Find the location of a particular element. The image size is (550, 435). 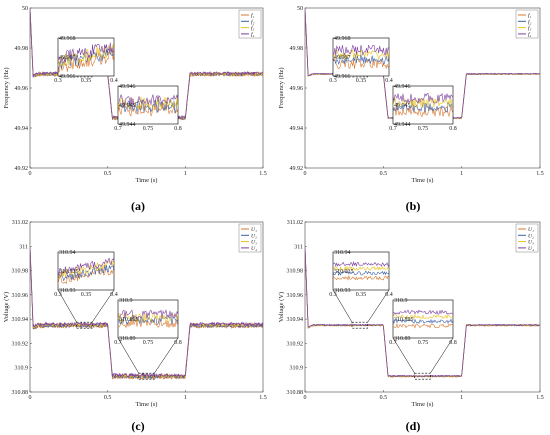

x-tick-label: 1.5 is located at coordinates (263, 174).